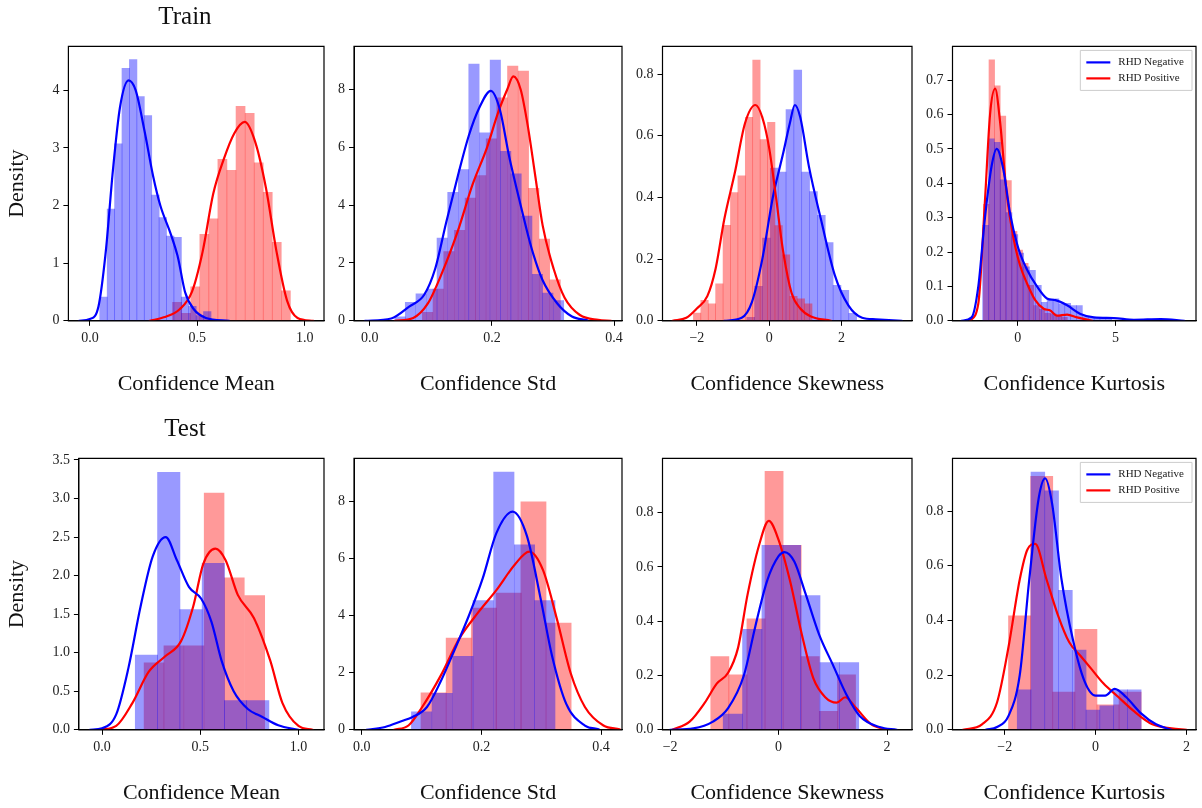  What do you see at coordinates (185, 428) in the screenshot?
I see `chart-title: Test` at bounding box center [185, 428].